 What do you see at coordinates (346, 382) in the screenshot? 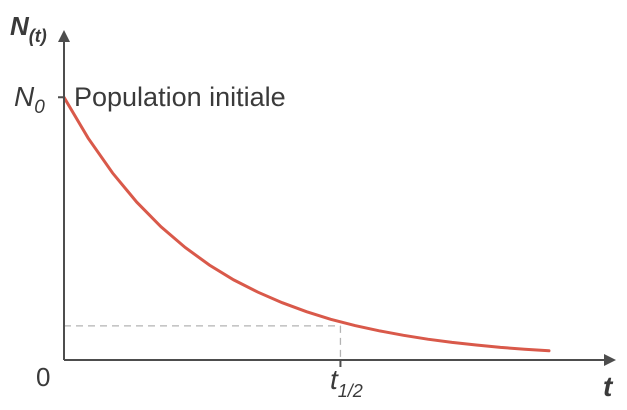
I see `x-tick-label-half-life: t1/2` at bounding box center [346, 382].